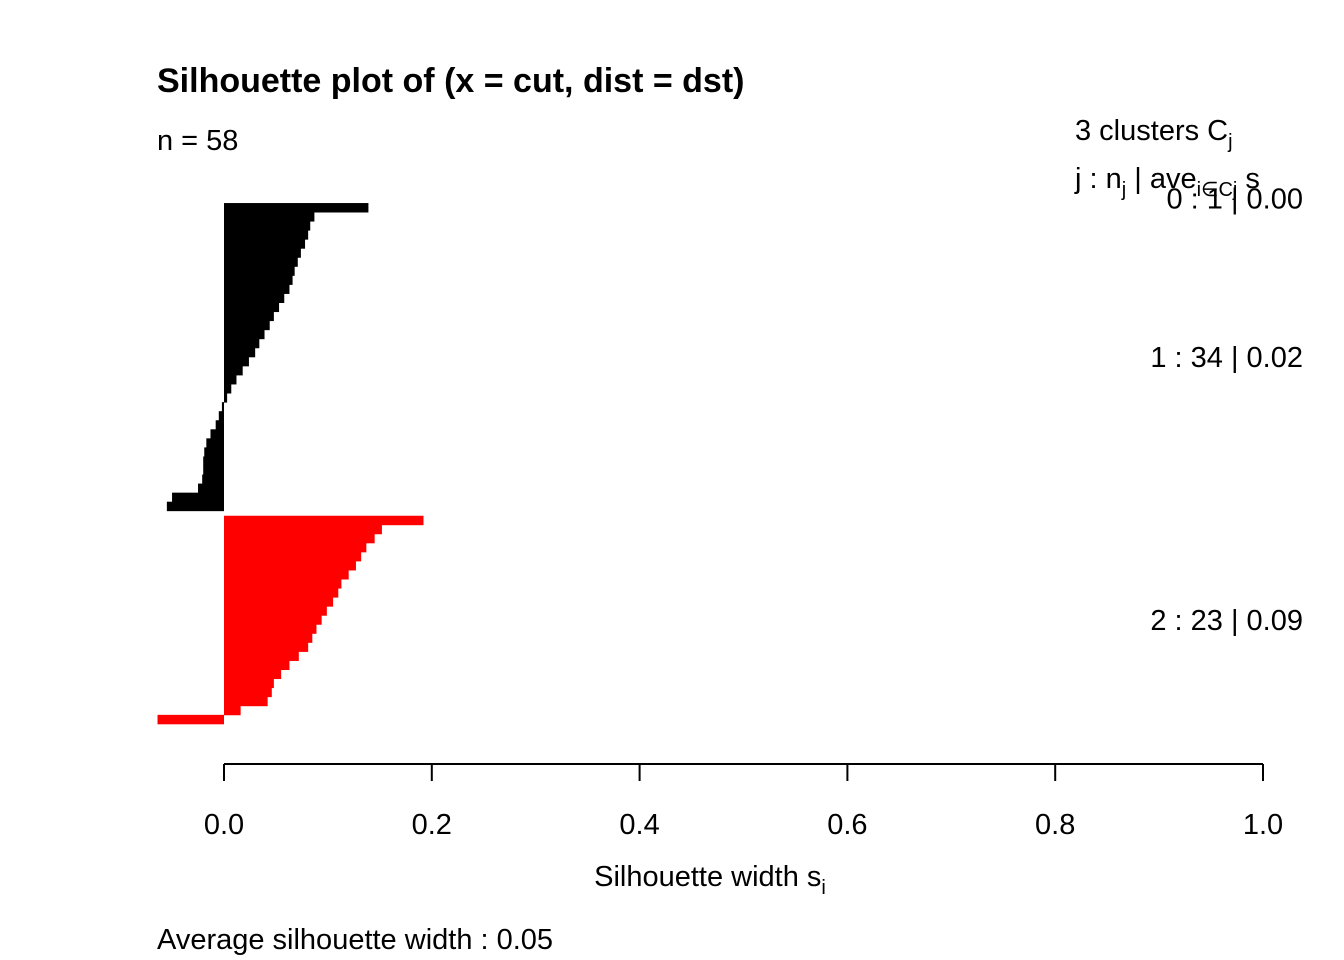 Image resolution: width=1344 pixels, height=960 pixels. Describe the element at coordinates (707, 877) in the screenshot. I see `x-axis-label-text: Silhouette width s` at that location.